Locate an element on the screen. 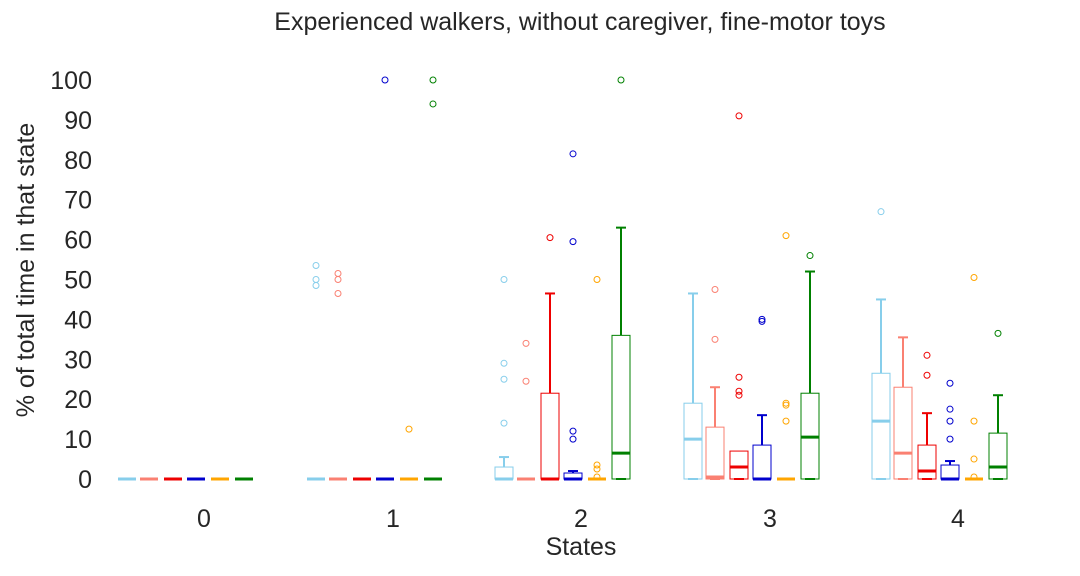  y-axis-label: % of total time in that state is located at coordinates (26, 270).